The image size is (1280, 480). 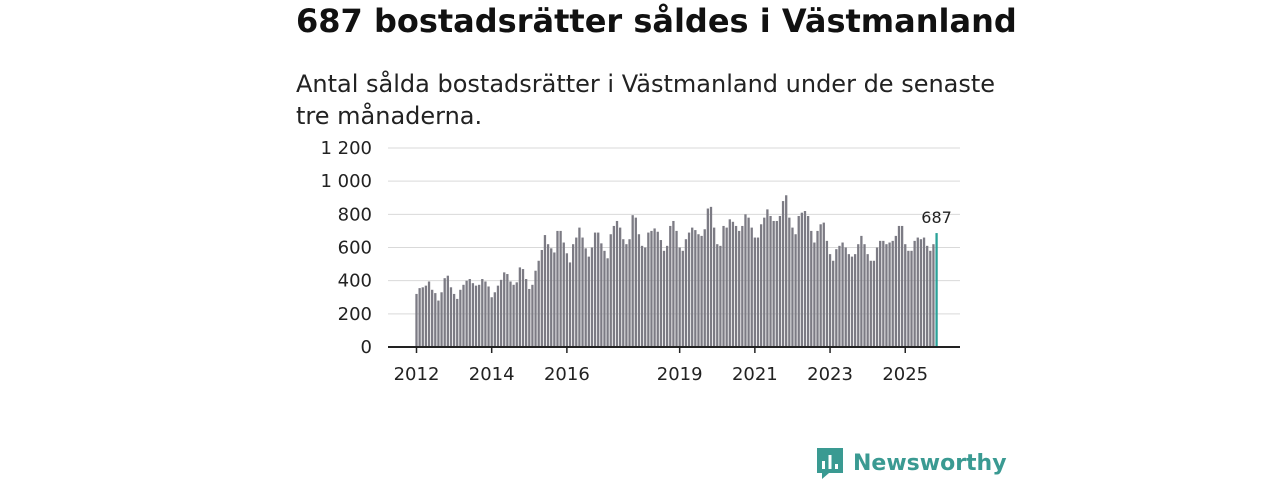 What do you see at coordinates (936, 290) in the screenshot?
I see `bar-highlight` at bounding box center [936, 290].